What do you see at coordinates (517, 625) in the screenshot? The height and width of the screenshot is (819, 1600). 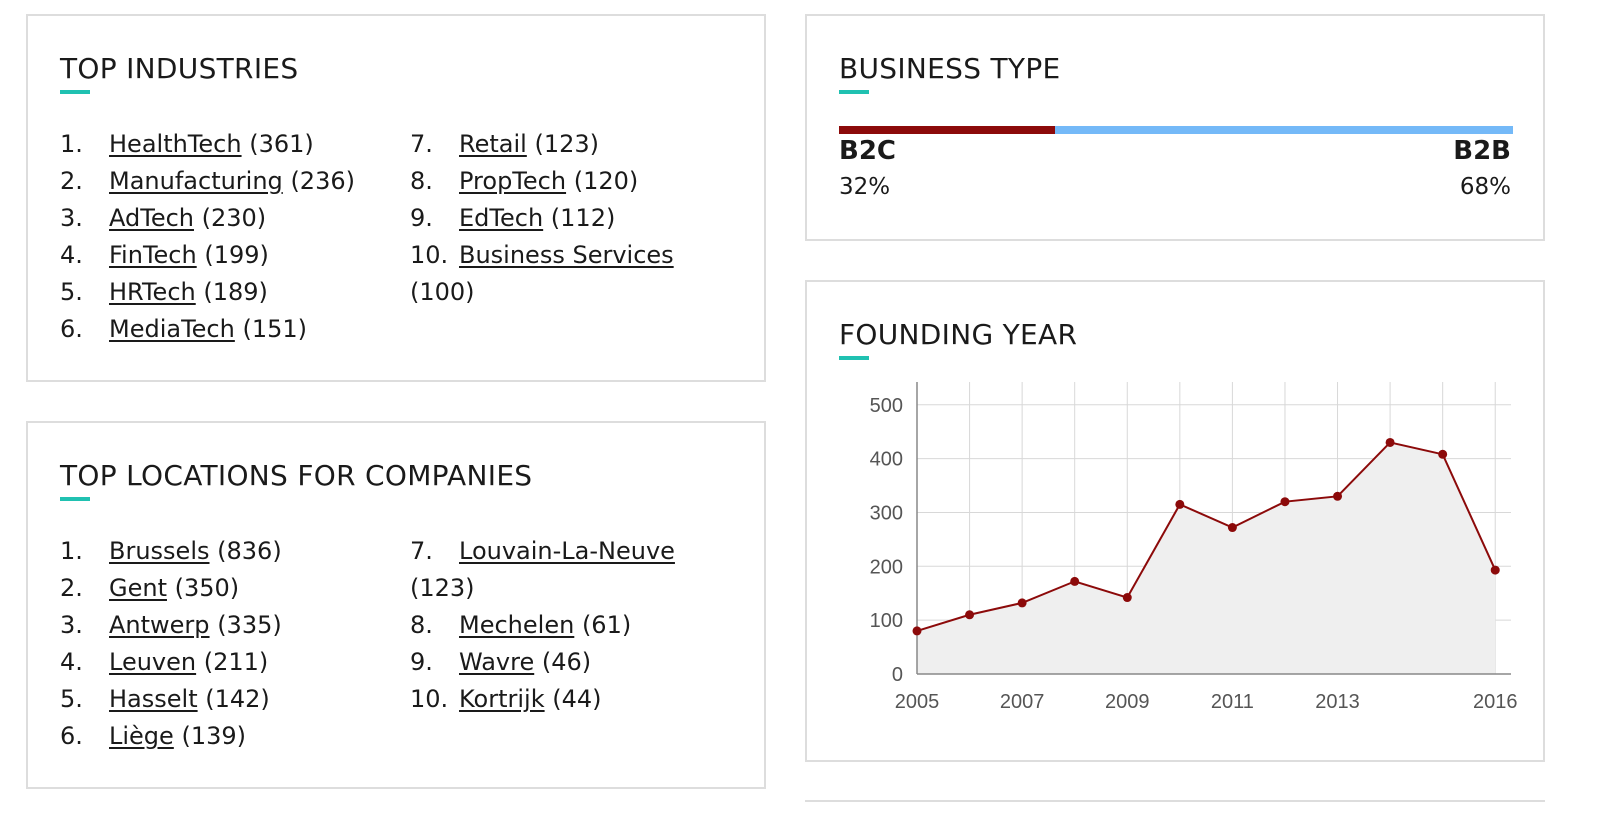 I see `item-link: Mechelen` at bounding box center [517, 625].